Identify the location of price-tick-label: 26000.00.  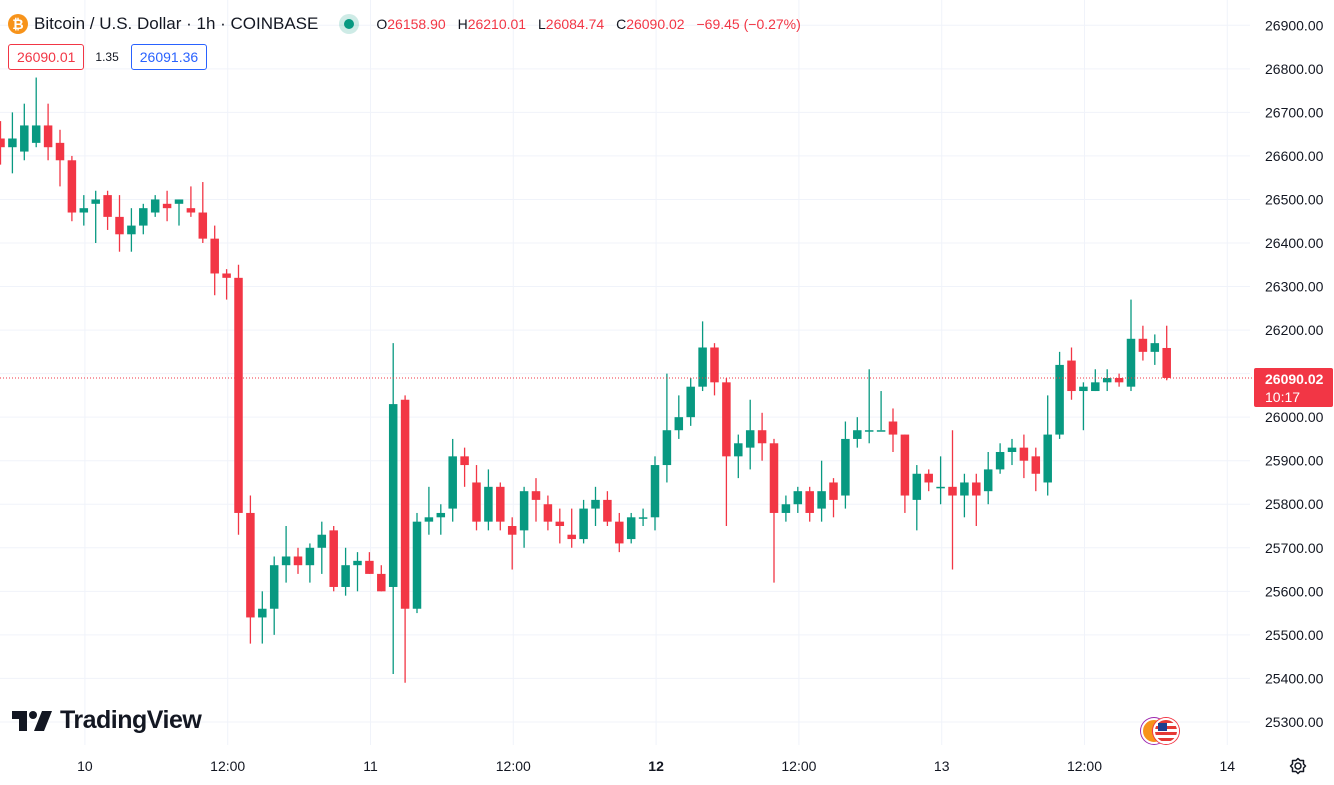
(1294, 417).